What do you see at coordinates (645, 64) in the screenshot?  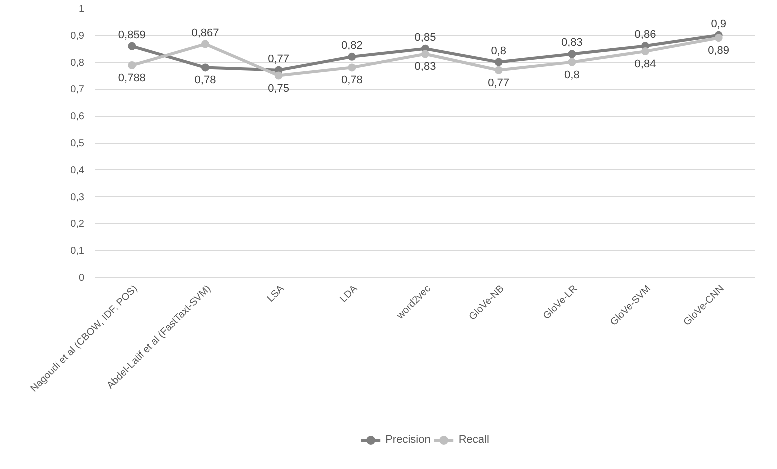 I see `data-label: 0,84` at bounding box center [645, 64].